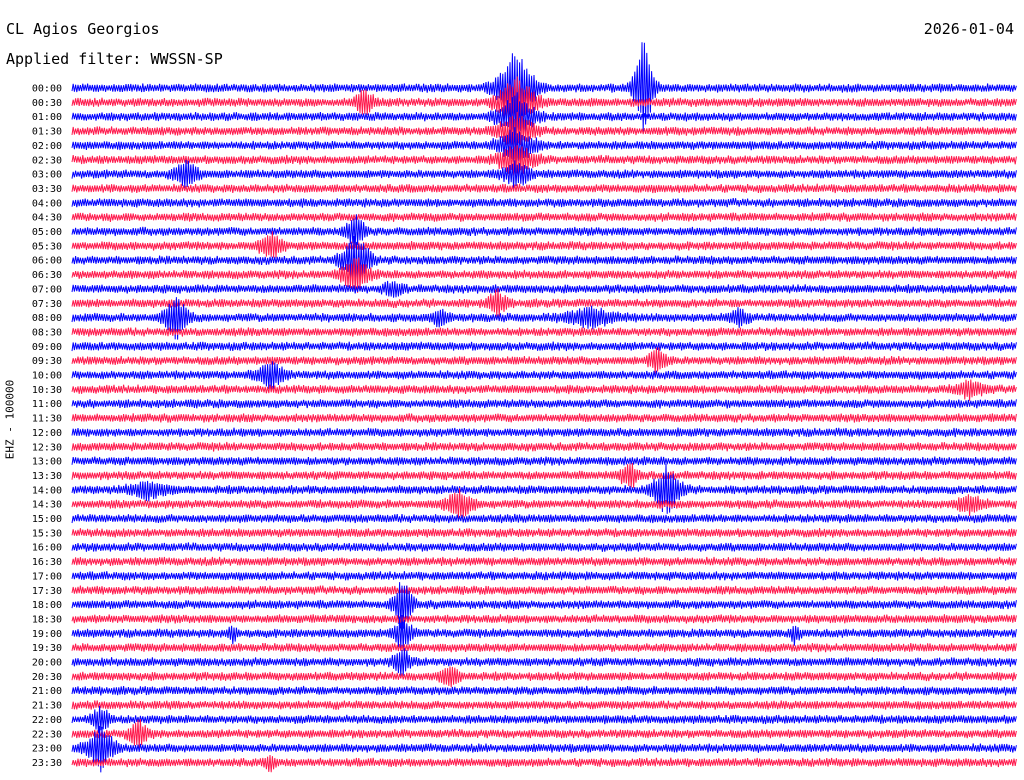  What do you see at coordinates (47, 605) in the screenshot?
I see `time-label: 18:00` at bounding box center [47, 605].